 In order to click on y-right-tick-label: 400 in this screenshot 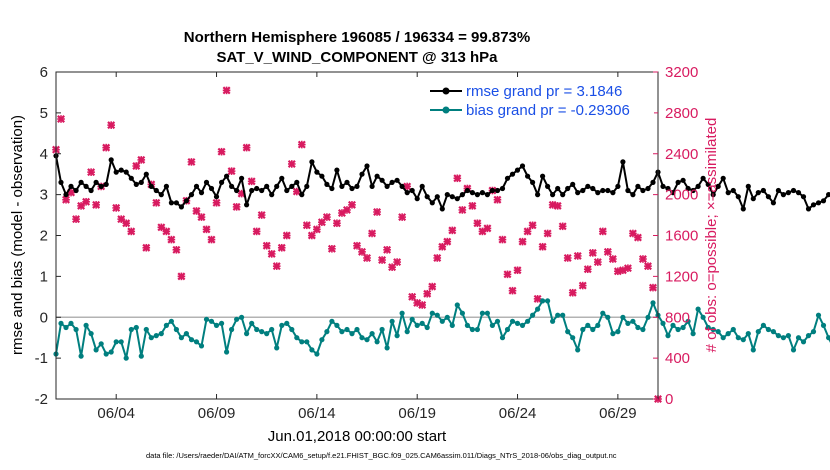, I will do `click(677, 358)`.